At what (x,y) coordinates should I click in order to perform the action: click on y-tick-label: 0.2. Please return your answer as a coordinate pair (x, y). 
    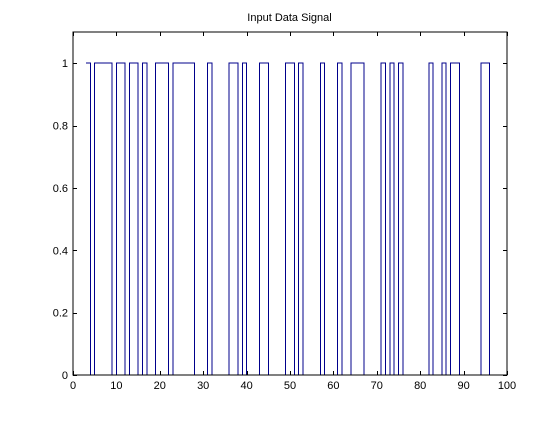
    Looking at the image, I should click on (60, 314).